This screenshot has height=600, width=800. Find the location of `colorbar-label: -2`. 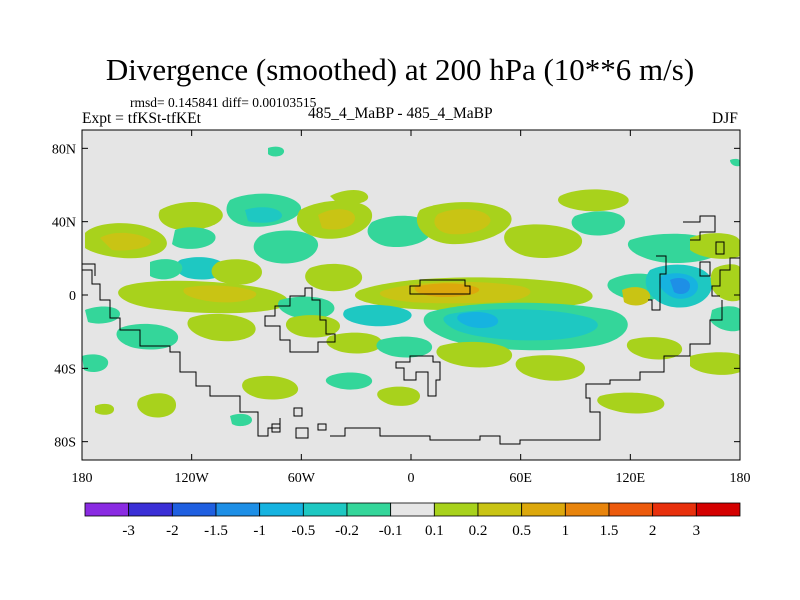

colorbar-label: -2 is located at coordinates (172, 531).